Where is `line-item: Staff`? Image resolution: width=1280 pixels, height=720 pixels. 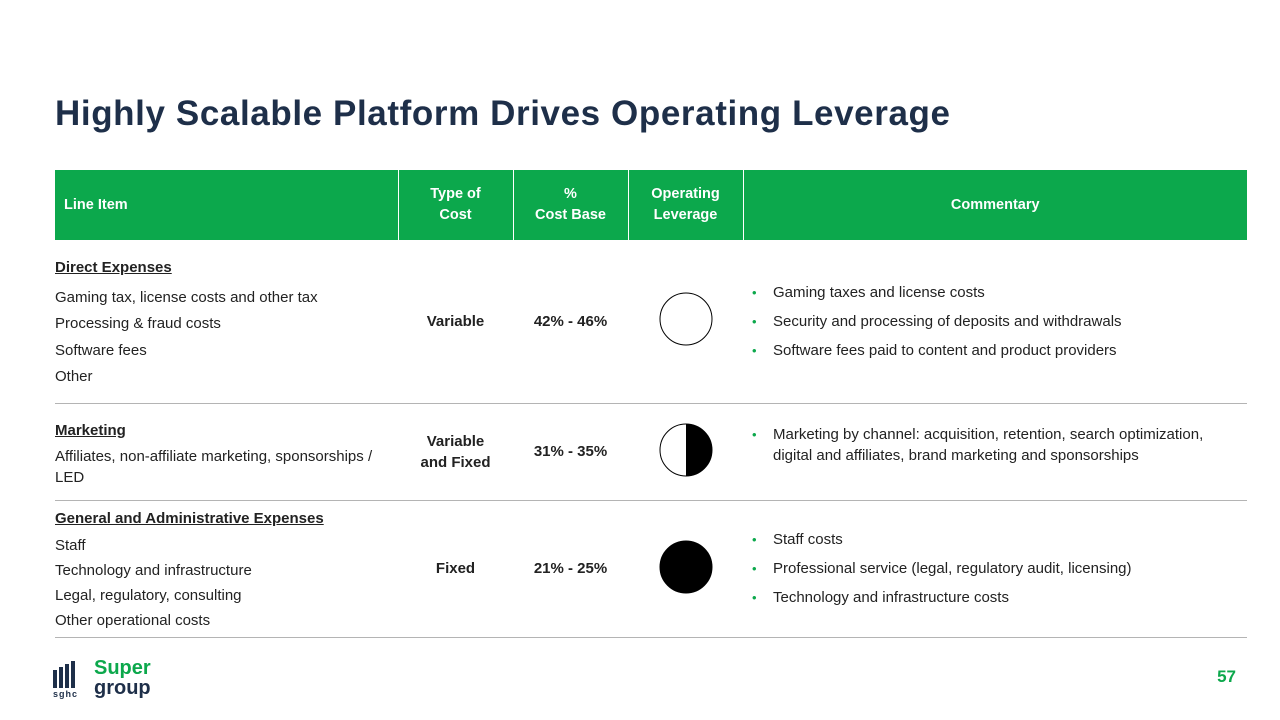
line-item: Staff is located at coordinates (70, 545).